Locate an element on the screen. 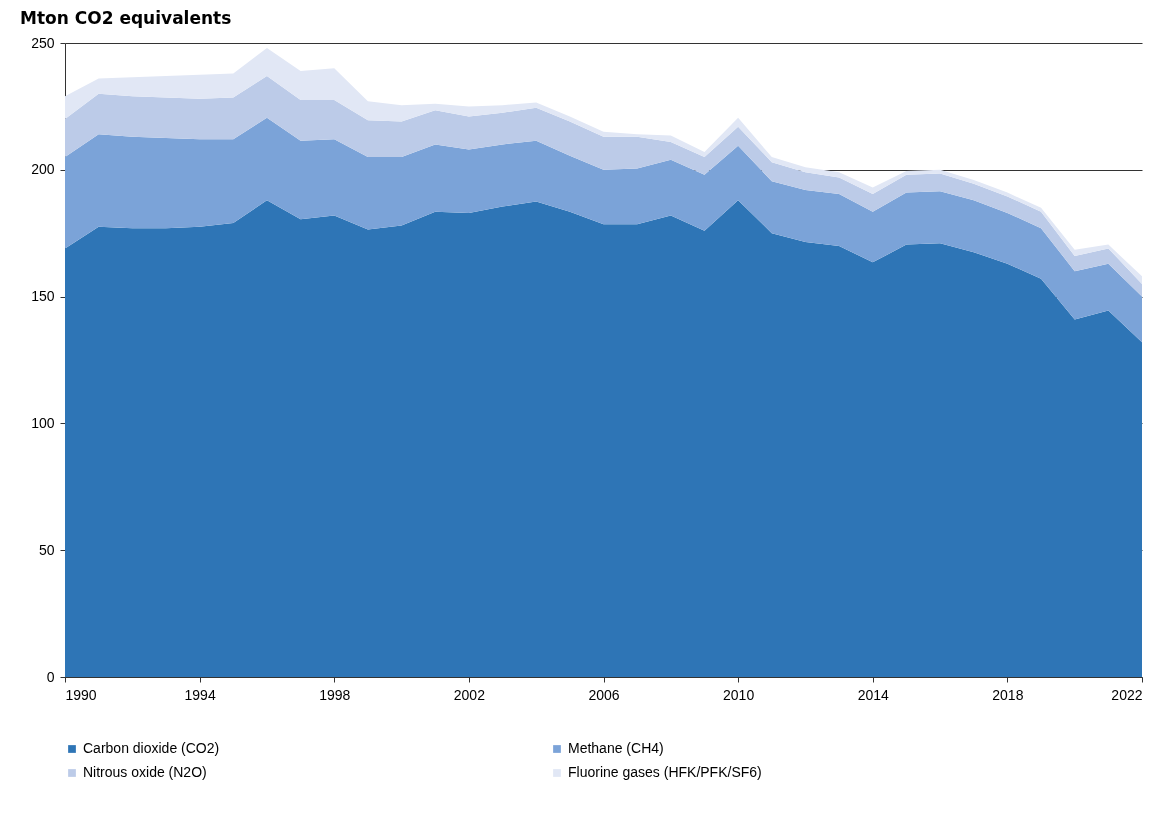 This screenshot has height=813, width=1160. y-tick-label: 150 is located at coordinates (43, 296).